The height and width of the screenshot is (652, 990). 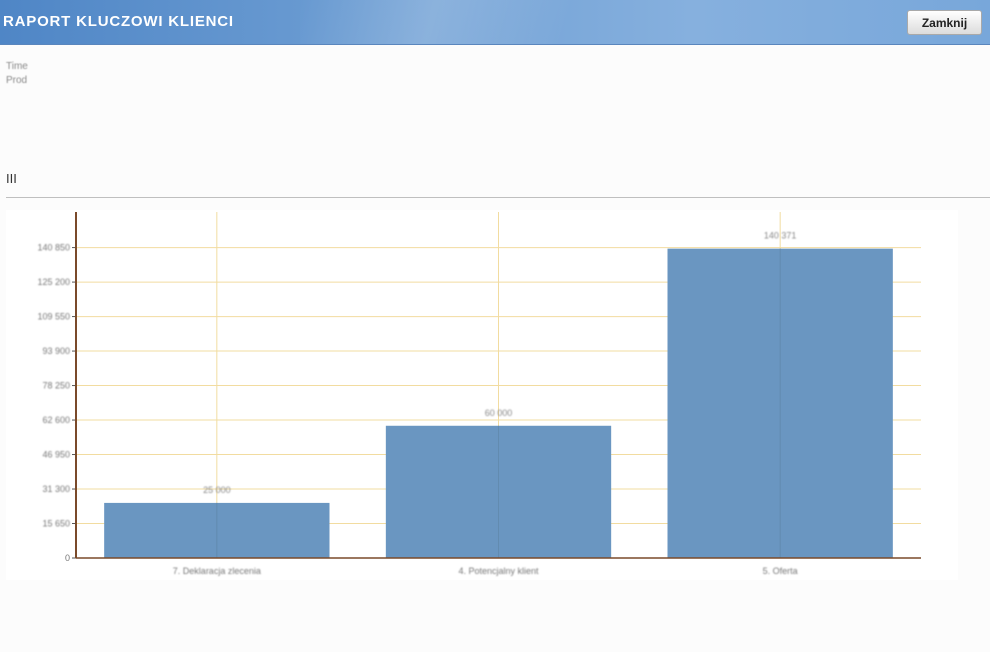 I want to click on report-header: RAPORT KLUCZOWI KLIENCI Zamknij, so click(x=495, y=22).